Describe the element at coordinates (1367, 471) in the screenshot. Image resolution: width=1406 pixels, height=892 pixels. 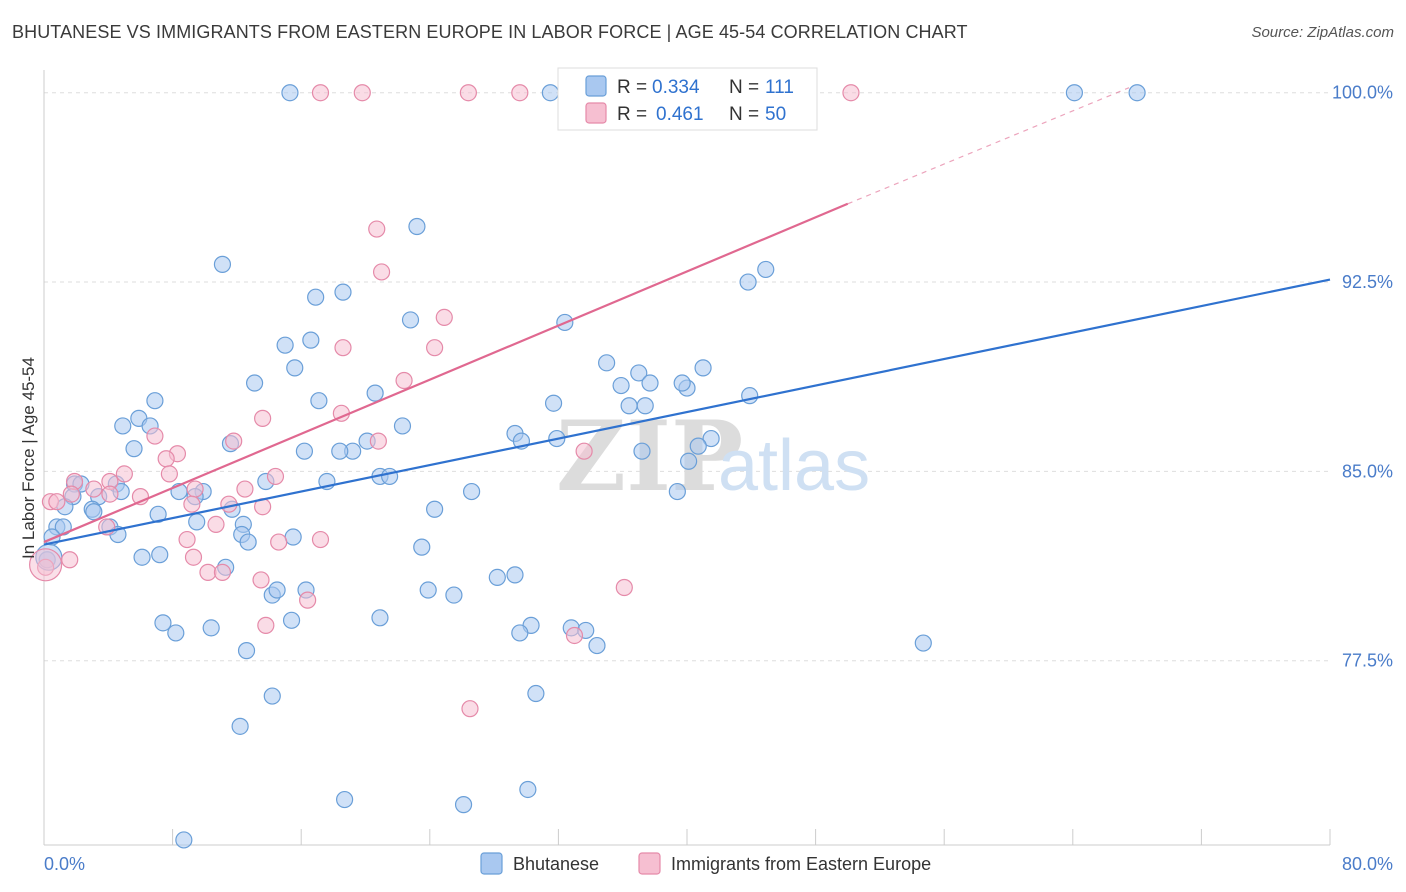
I see `y-tick-label: 85.0%` at that location.